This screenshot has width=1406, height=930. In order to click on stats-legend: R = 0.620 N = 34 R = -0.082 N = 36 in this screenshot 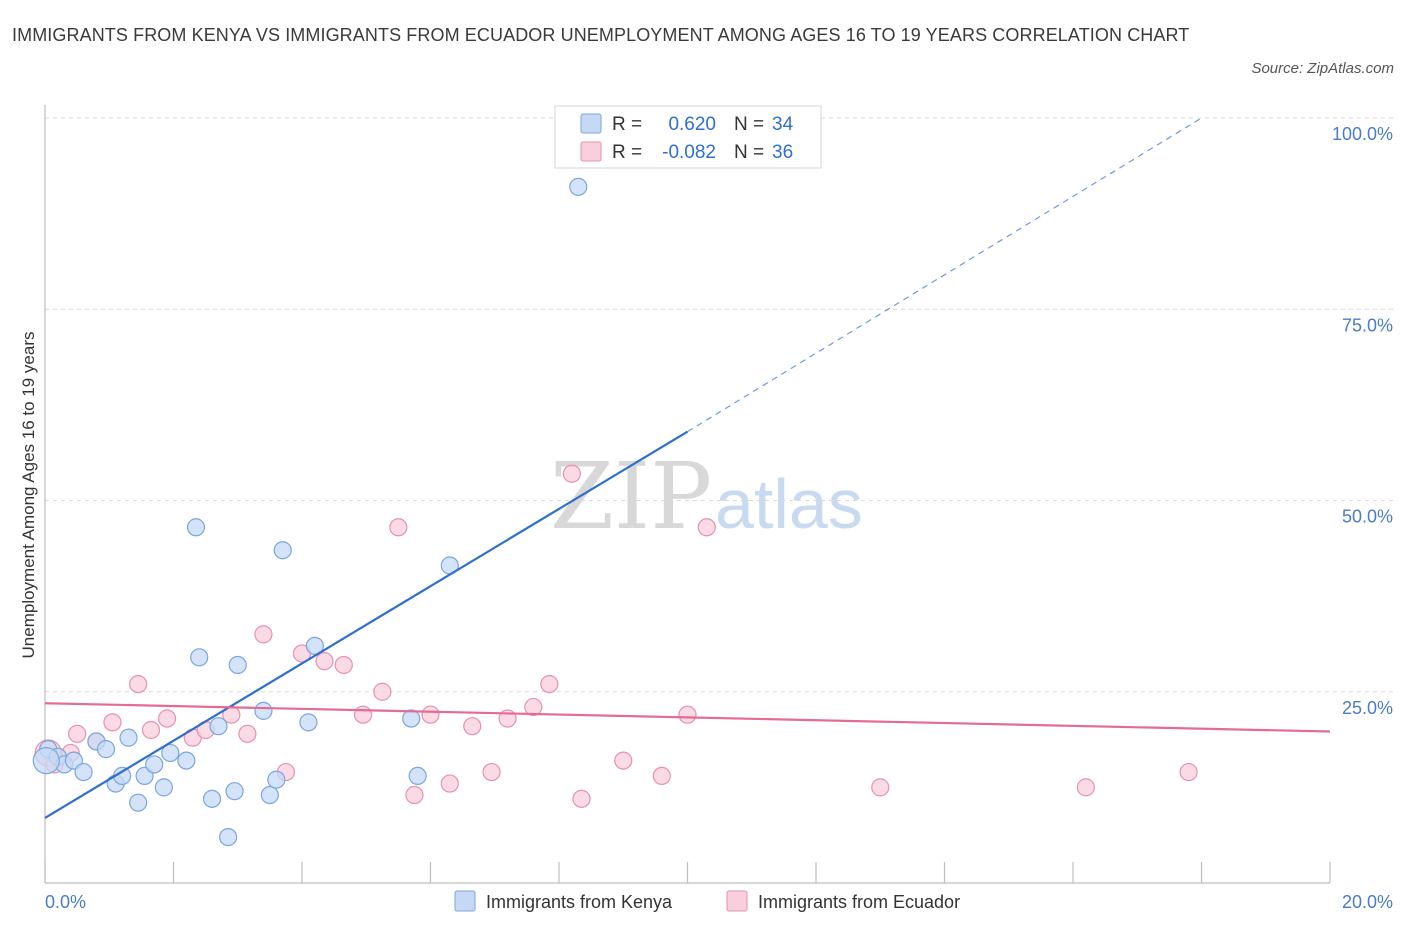, I will do `click(688, 137)`.